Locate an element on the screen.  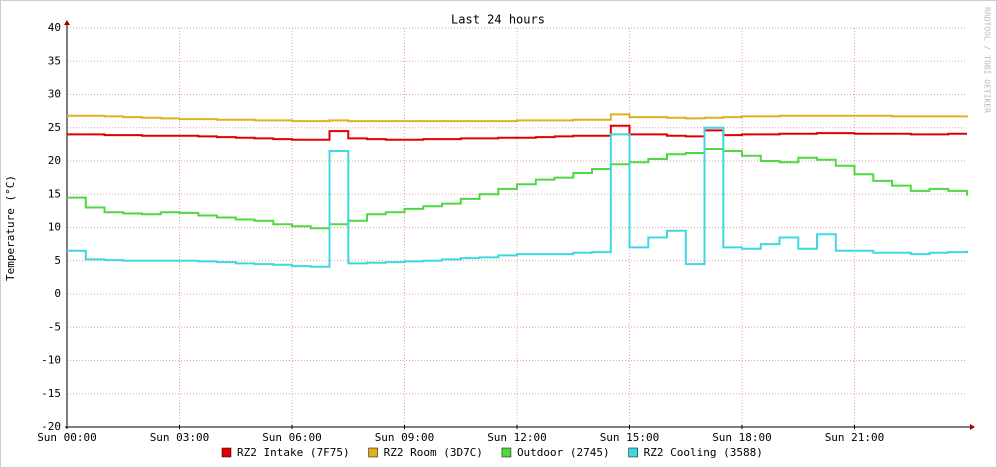
x-tick-label: Sun 18:00 is located at coordinates (742, 437).